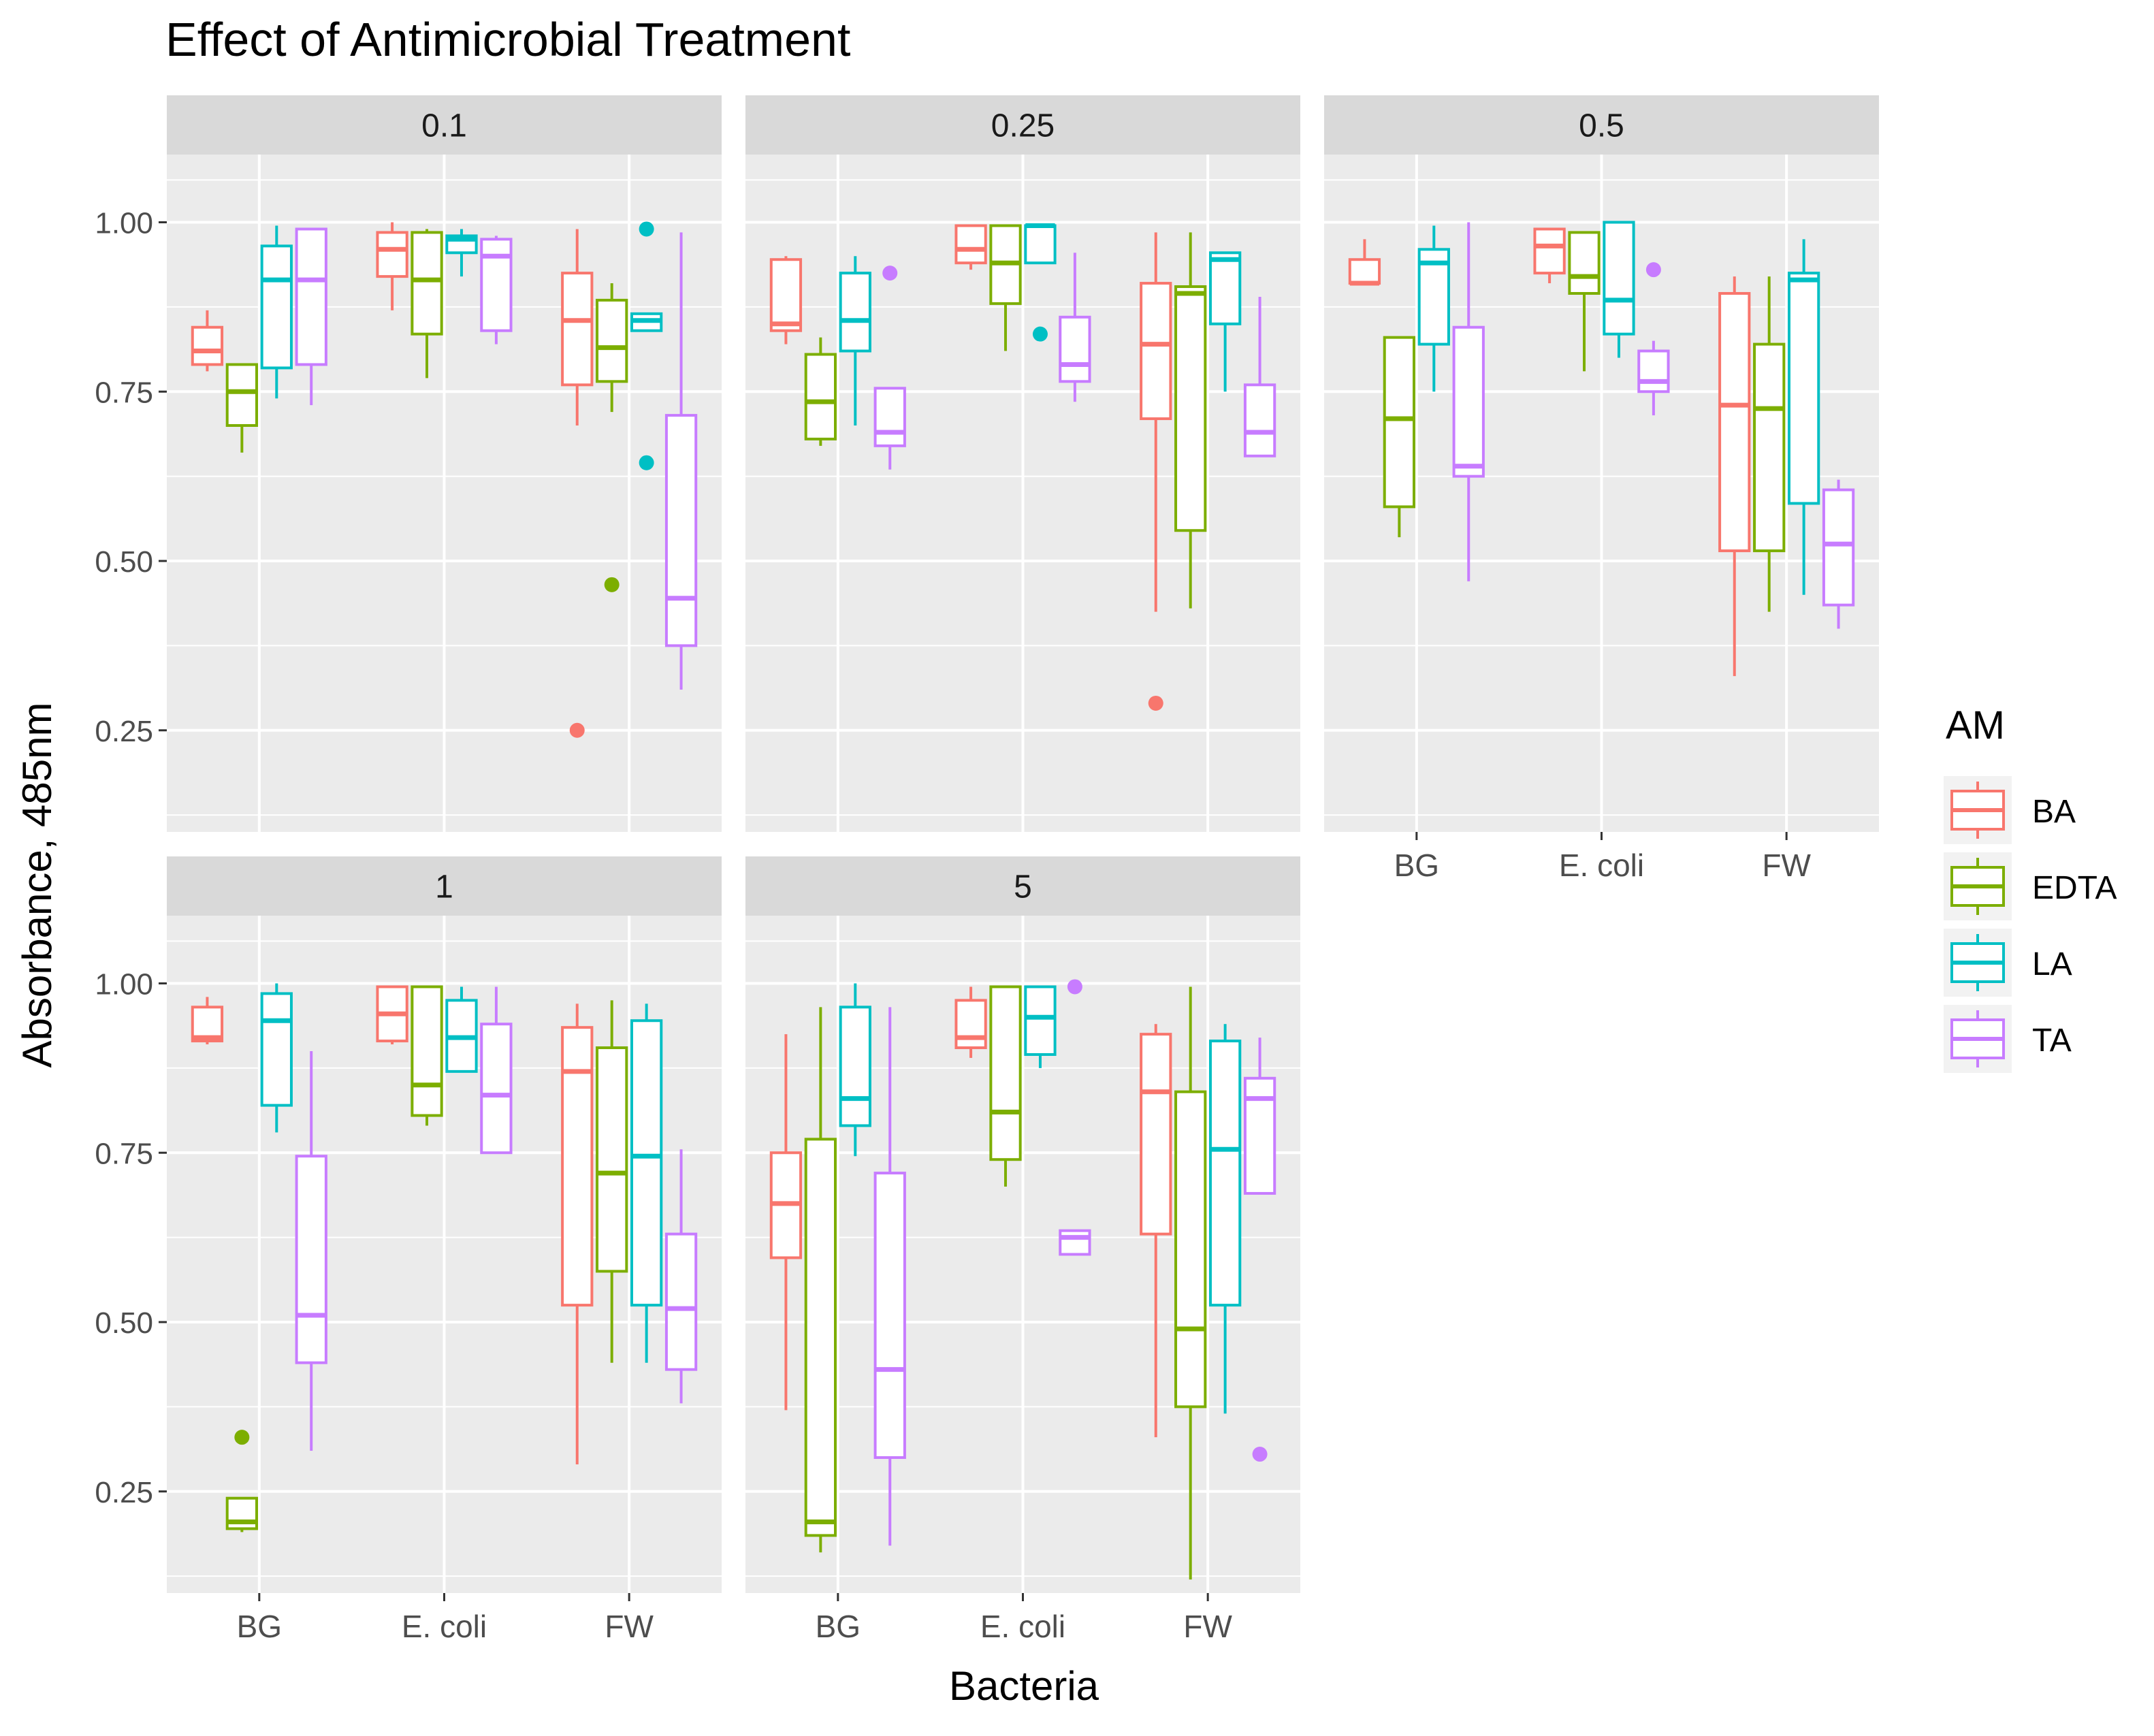  Describe the element at coordinates (124, 1323) in the screenshot. I see `y-tick-label: 0.50` at that location.